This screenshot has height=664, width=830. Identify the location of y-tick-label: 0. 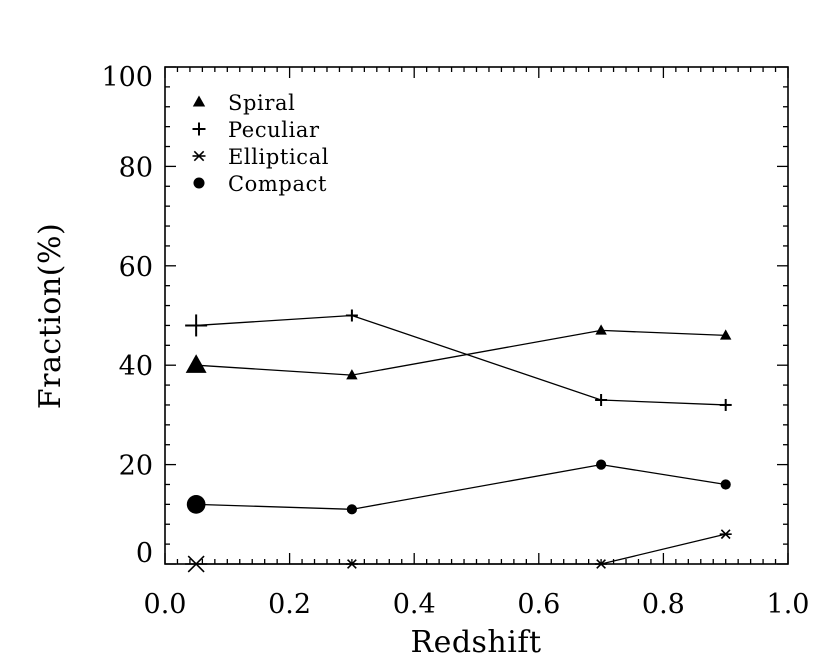
(144, 553).